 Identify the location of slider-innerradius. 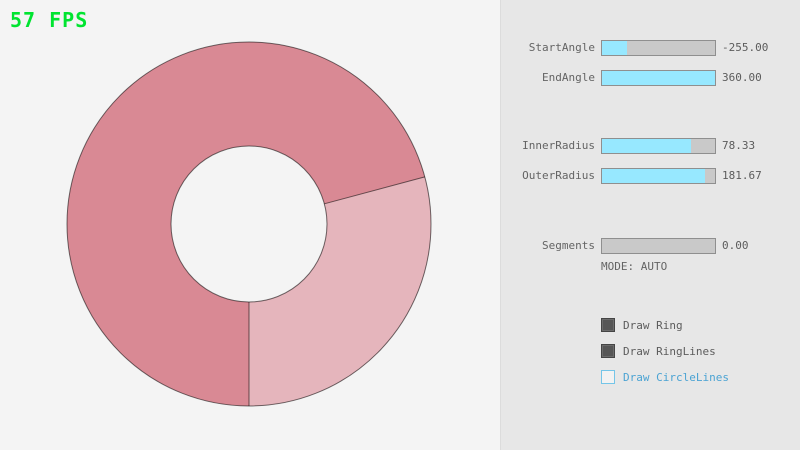
(658, 146).